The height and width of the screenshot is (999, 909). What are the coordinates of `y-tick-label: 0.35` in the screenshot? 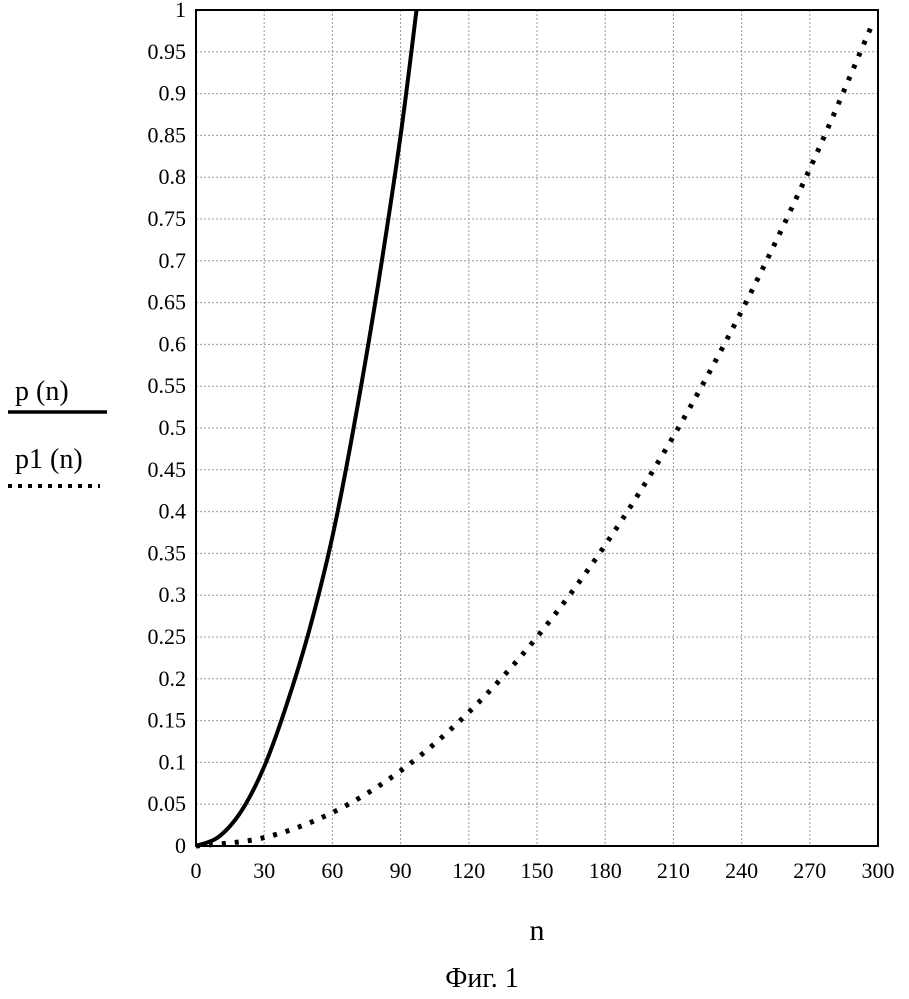 It's located at (167, 552).